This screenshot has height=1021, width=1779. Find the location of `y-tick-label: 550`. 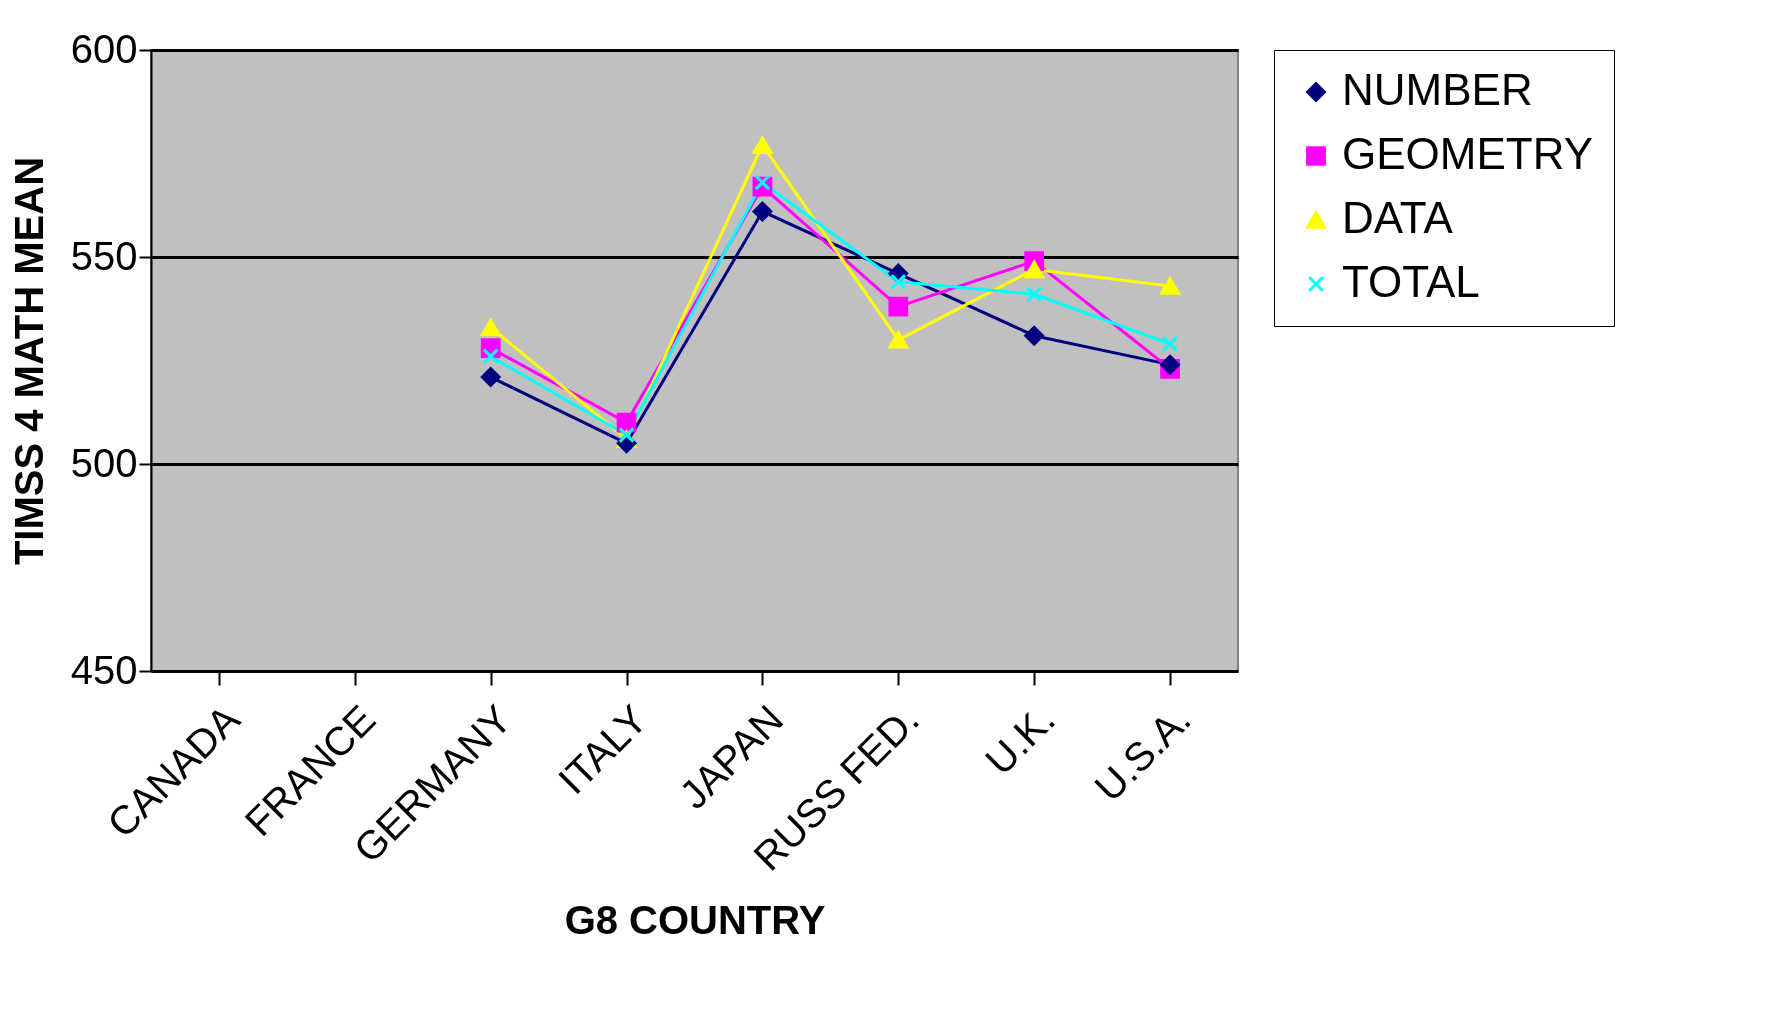

y-tick-label: 550 is located at coordinates (104, 255).